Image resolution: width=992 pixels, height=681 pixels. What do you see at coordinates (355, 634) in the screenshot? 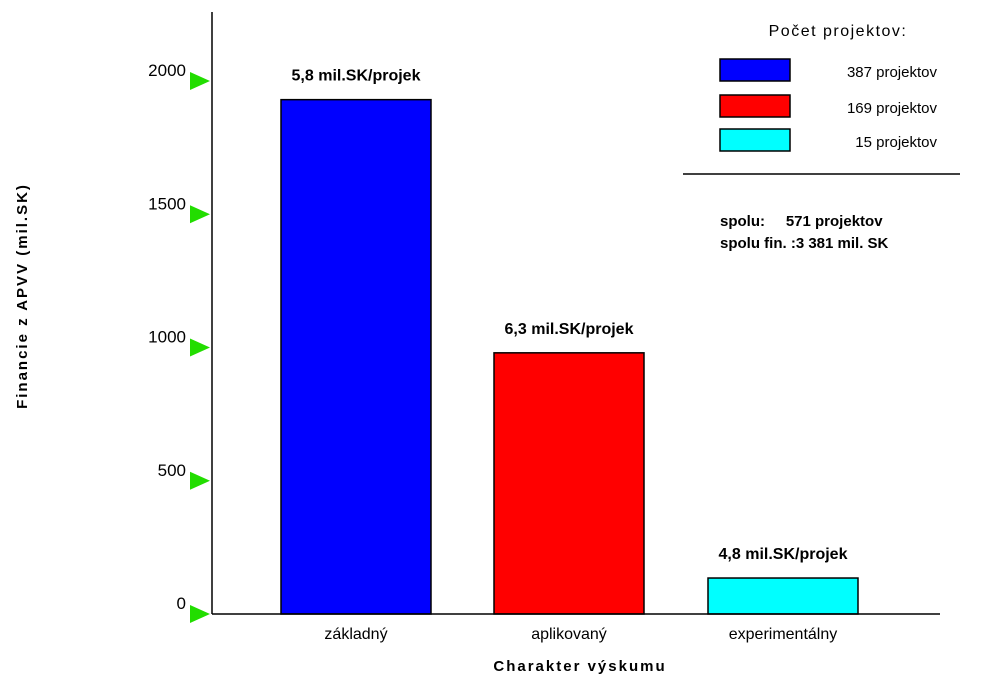
I see `x-tick-label: základný` at bounding box center [355, 634].